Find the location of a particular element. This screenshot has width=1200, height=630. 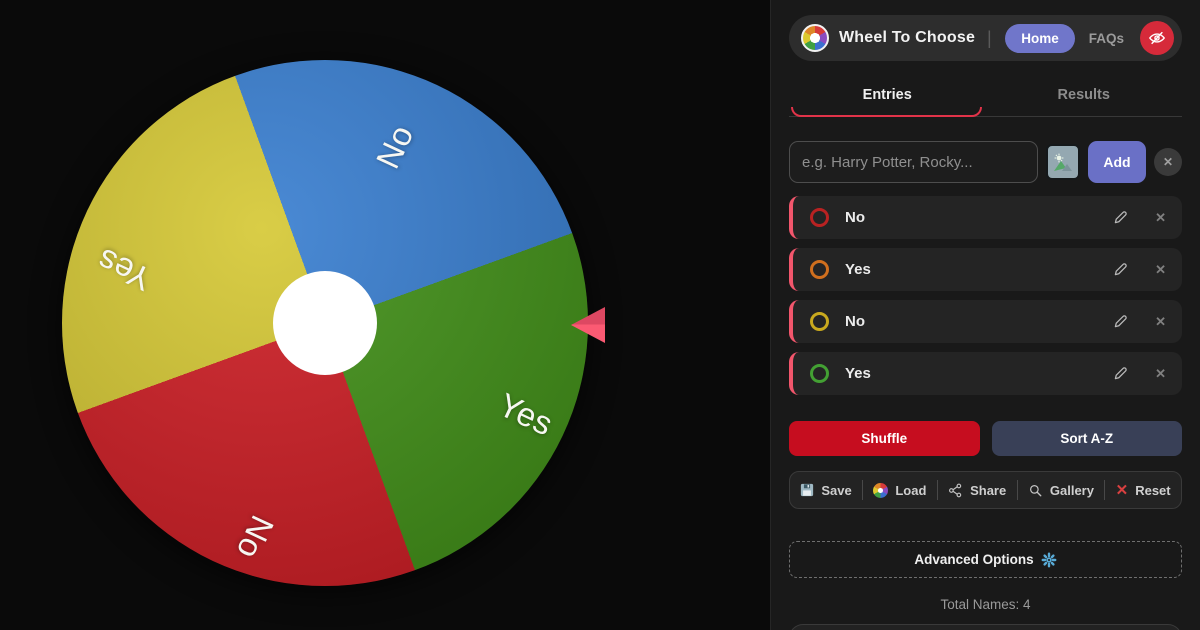

reset-button: ✕ Reset is located at coordinates (1143, 490).